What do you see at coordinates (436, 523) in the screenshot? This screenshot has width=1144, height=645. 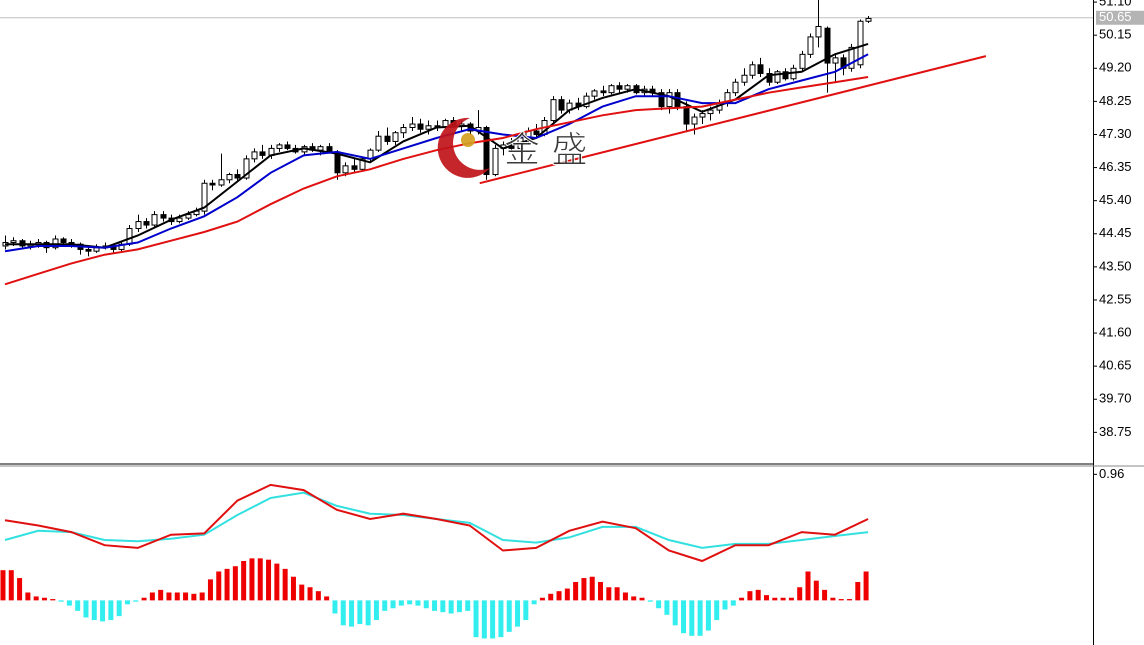 I see `line` at bounding box center [436, 523].